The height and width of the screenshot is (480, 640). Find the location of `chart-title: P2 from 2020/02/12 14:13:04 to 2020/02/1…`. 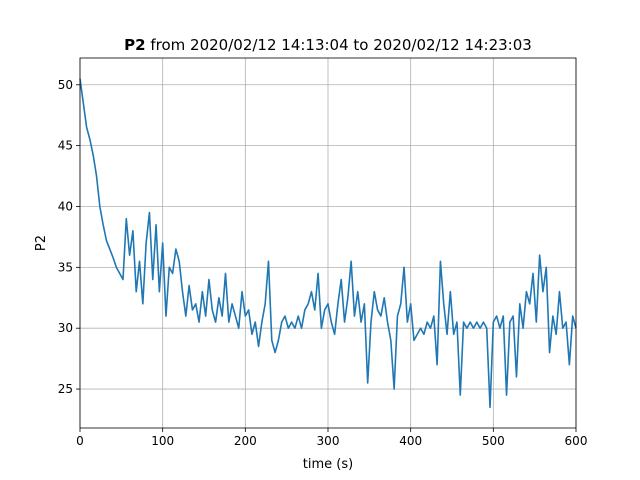

chart-title: P2 from 2020/02/12 14:13:04 to 2020/02/1… is located at coordinates (328, 45).